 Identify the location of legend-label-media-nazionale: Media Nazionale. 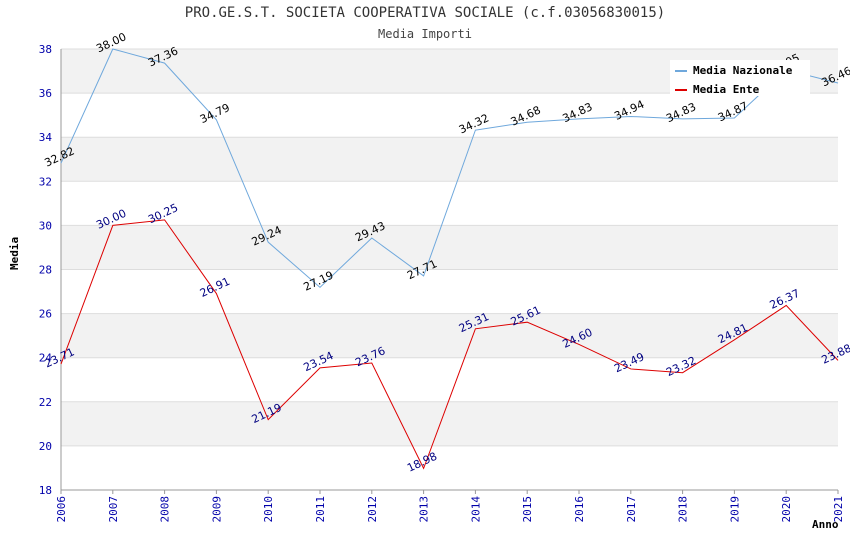
(743, 70).